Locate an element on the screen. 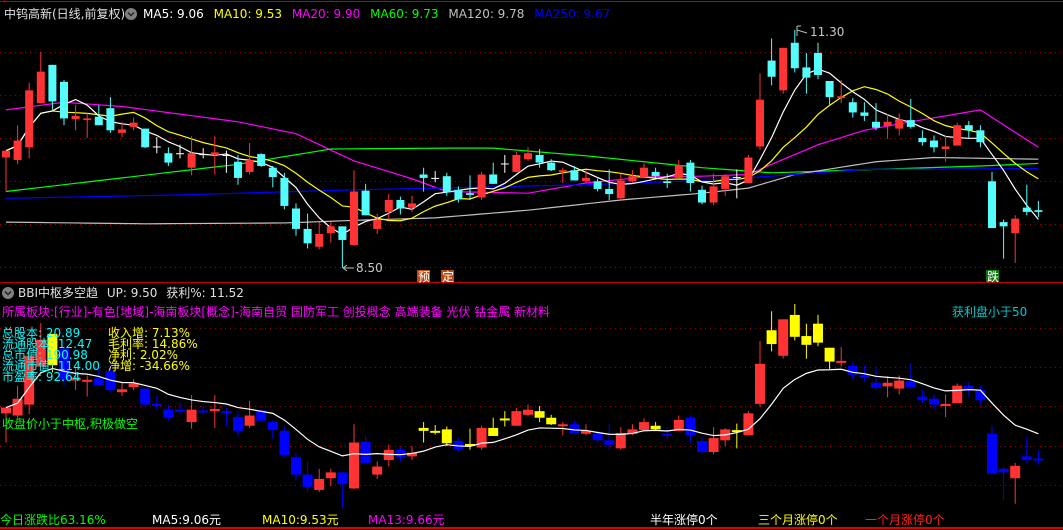  header-dropdown-icon is located at coordinates (131, 14).